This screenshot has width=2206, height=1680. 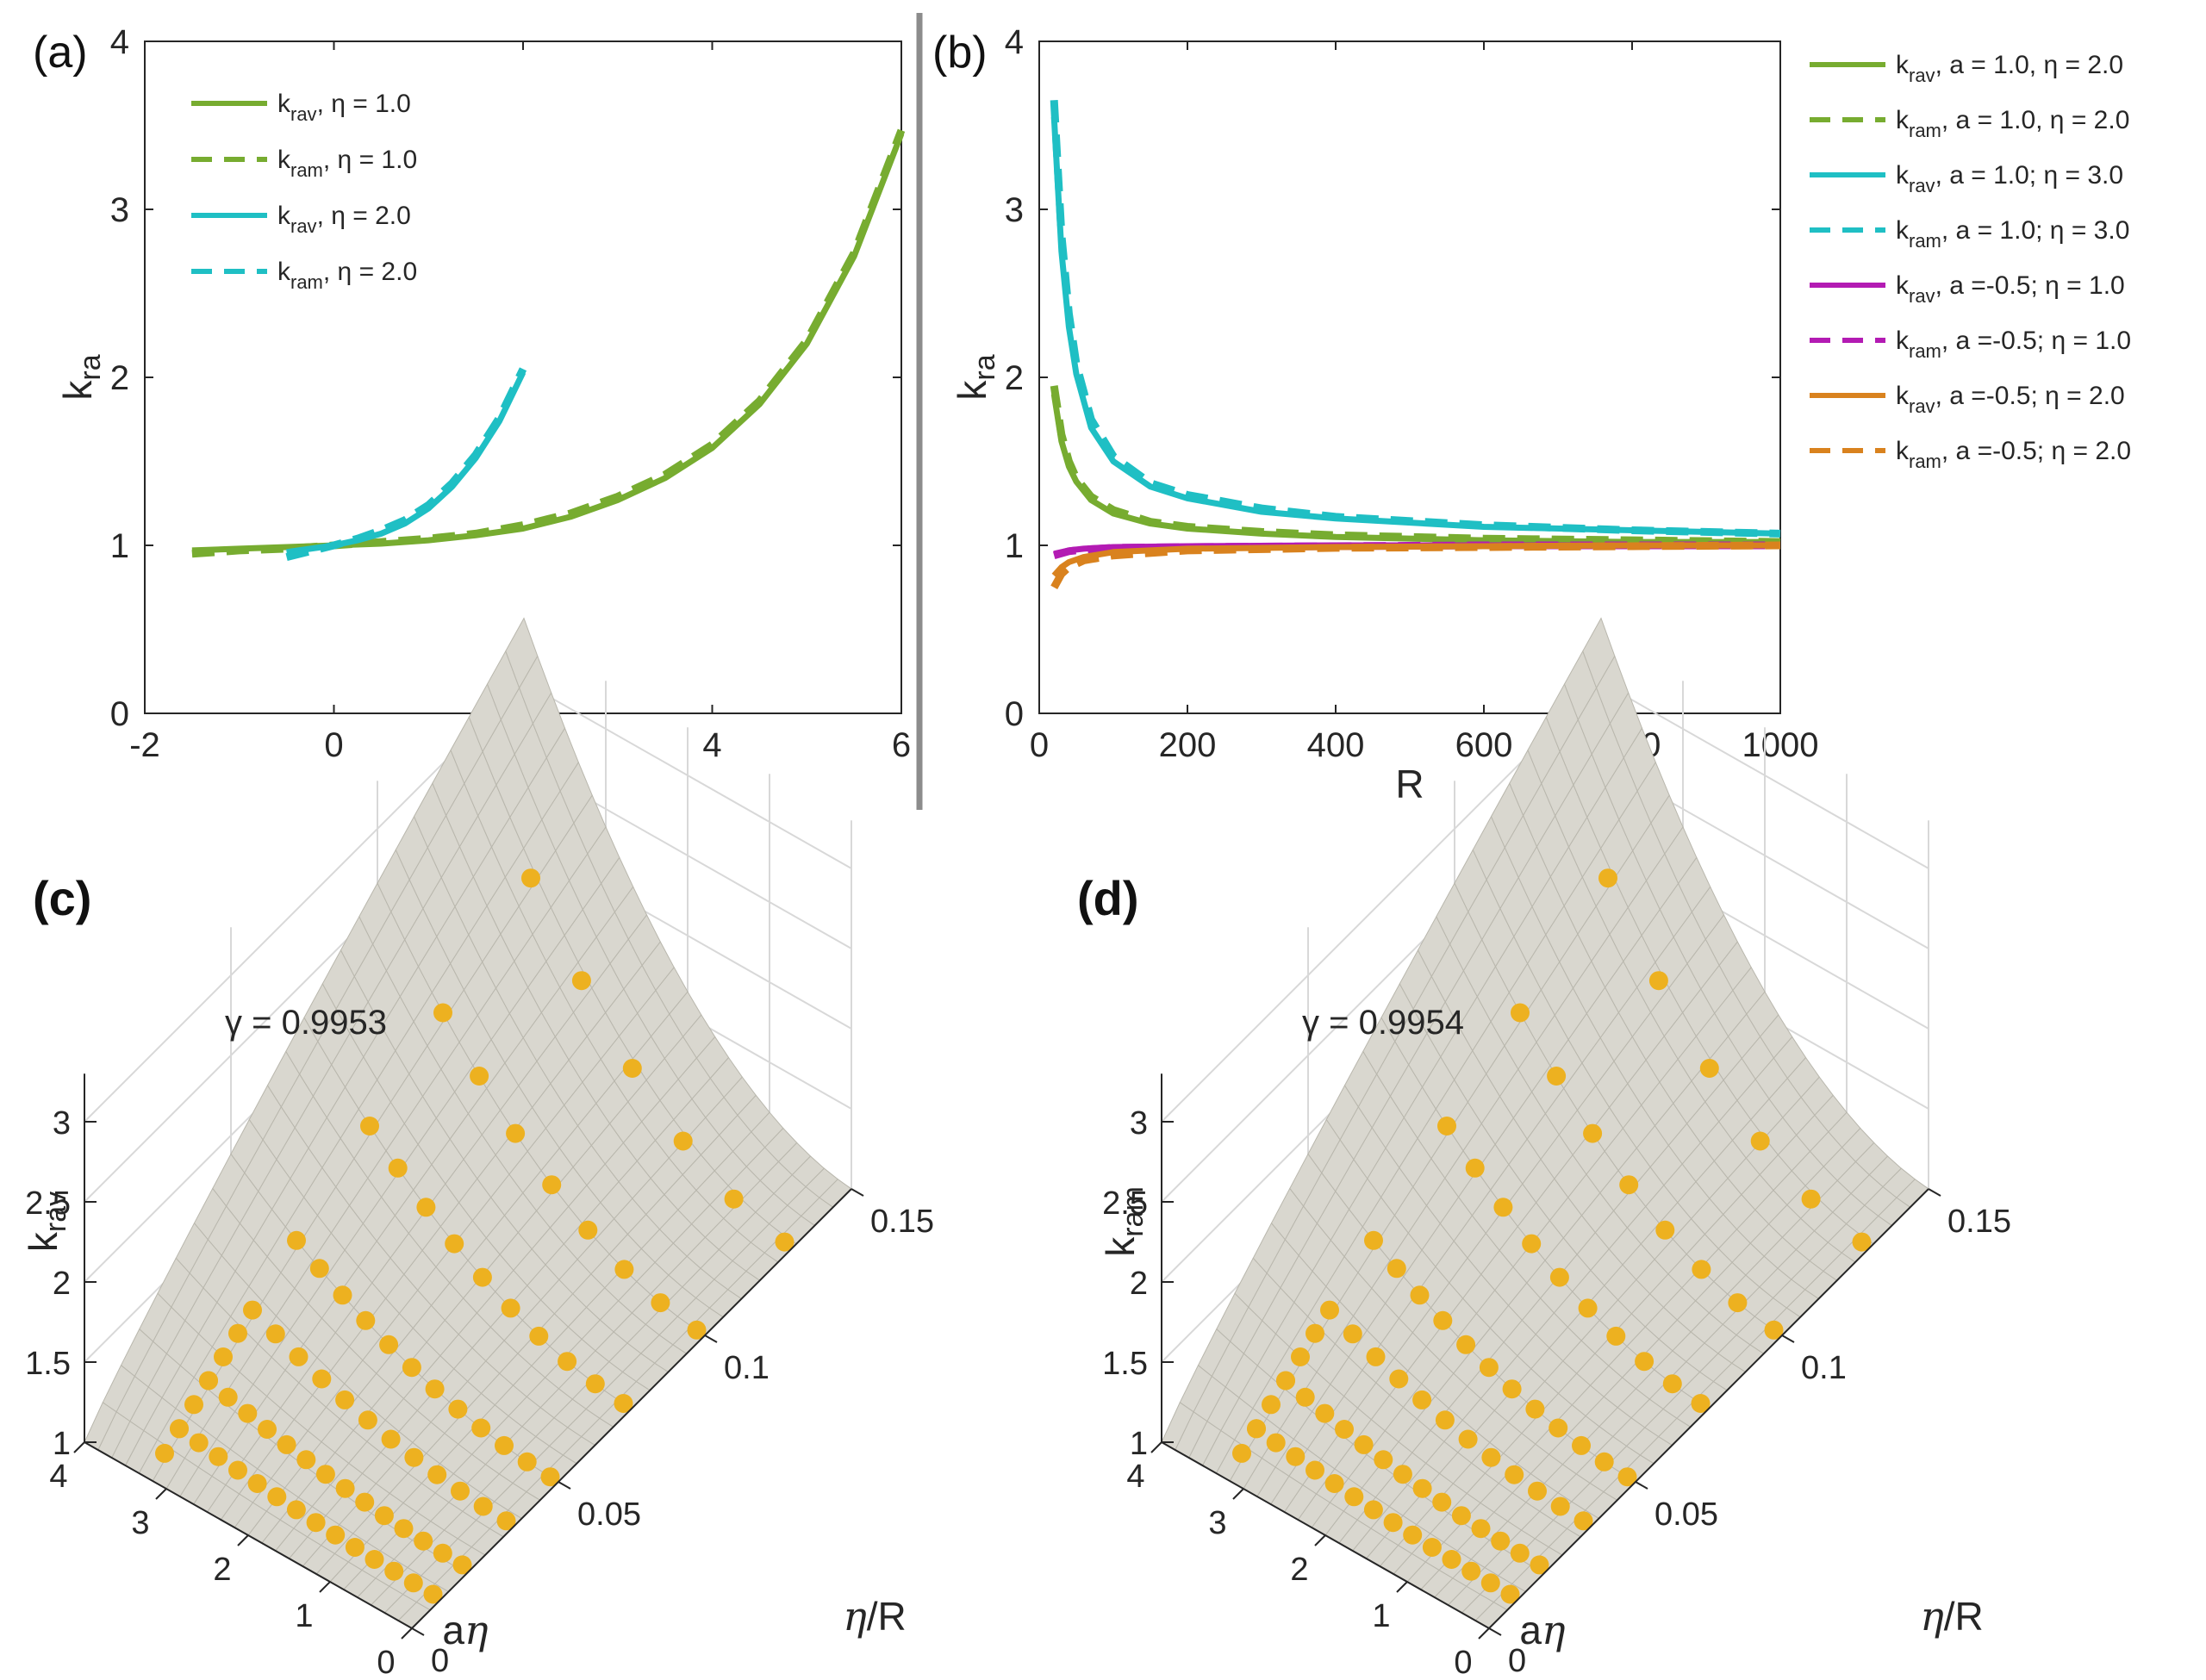 I want to click on y-tick-label: 2, so click(x=119, y=378).